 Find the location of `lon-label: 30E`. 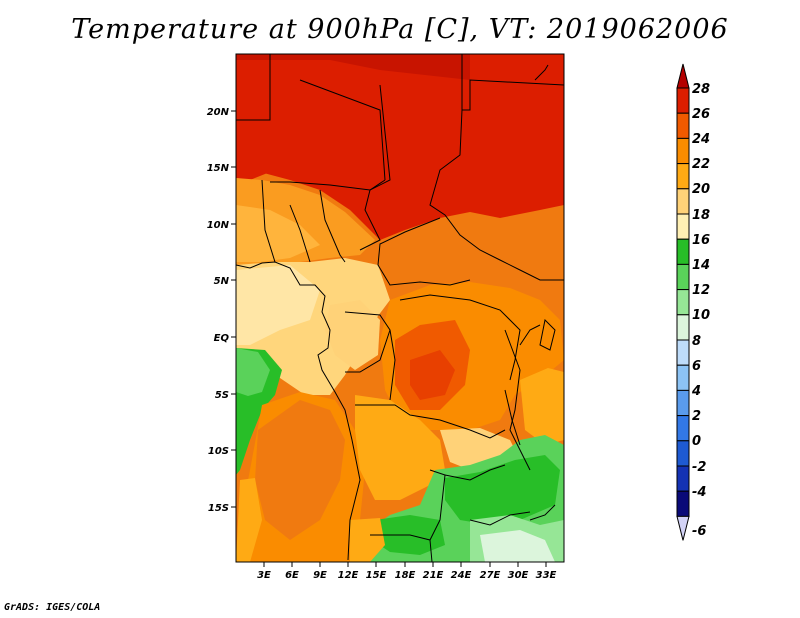

lon-label: 30E is located at coordinates (518, 575).